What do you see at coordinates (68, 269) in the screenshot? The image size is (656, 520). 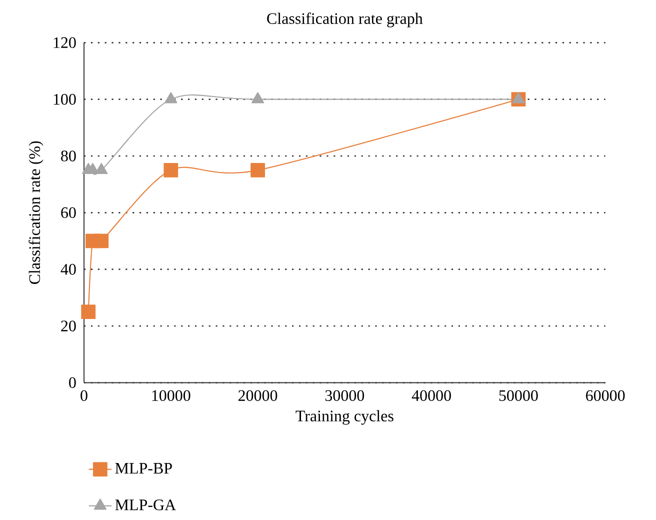 I see `y-tick-label: 40` at bounding box center [68, 269].